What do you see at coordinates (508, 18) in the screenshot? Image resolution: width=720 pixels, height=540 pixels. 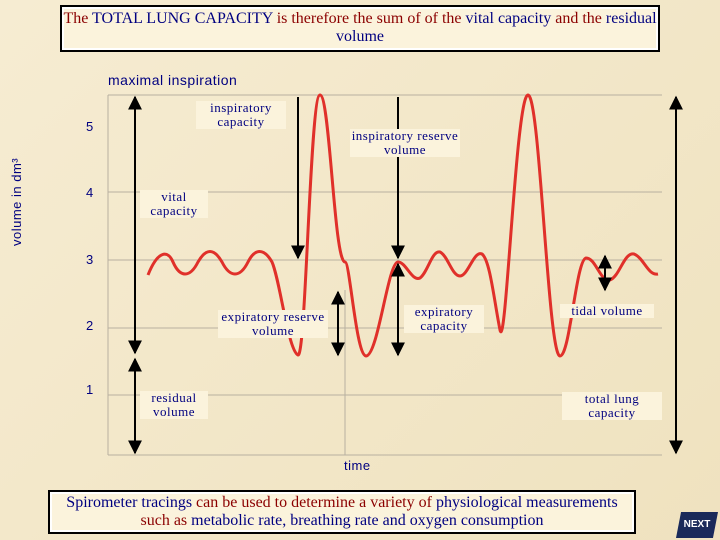 I see `text-segment: vital capacity` at bounding box center [508, 18].